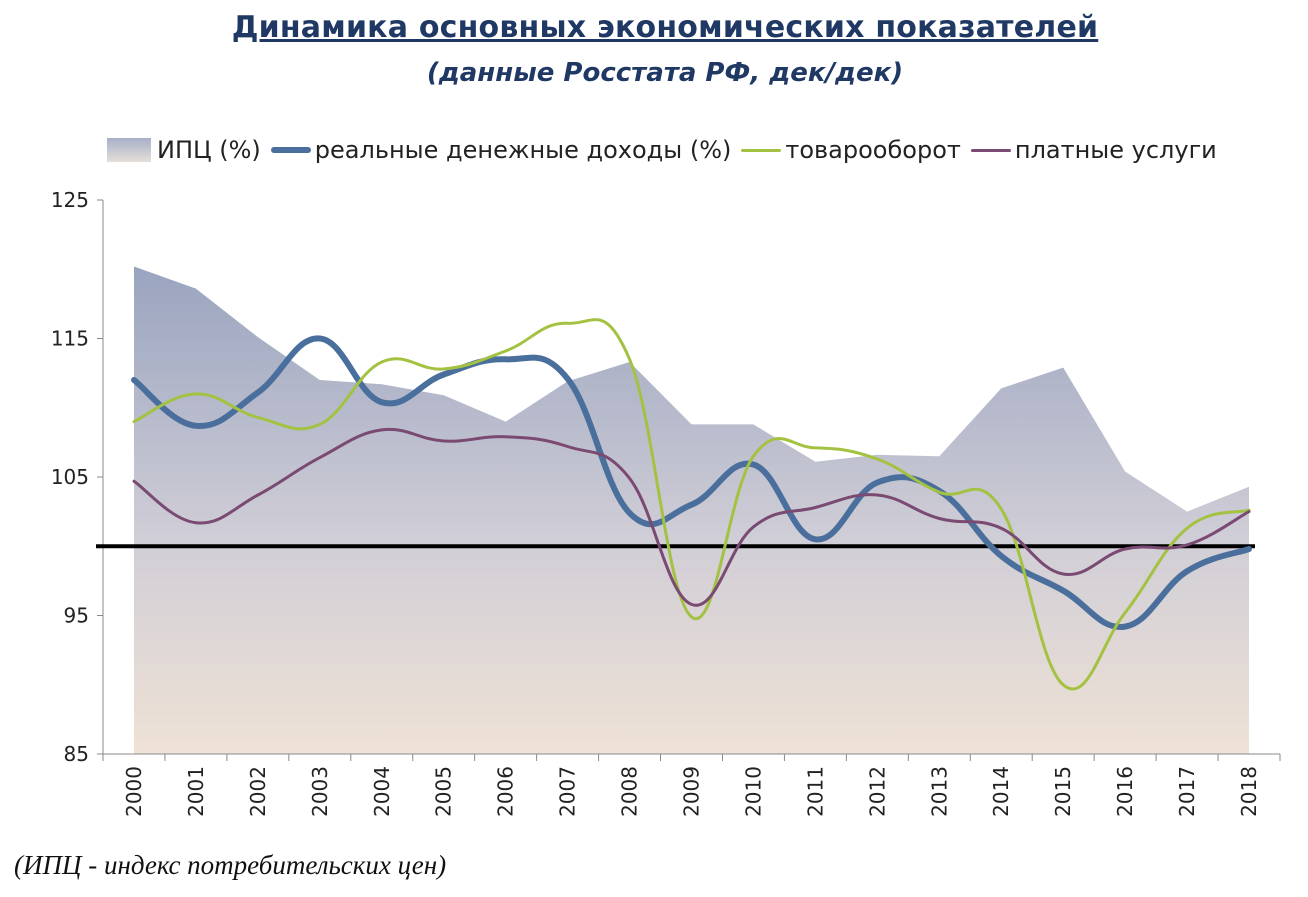 The image size is (1308, 897). What do you see at coordinates (129, 150) in the screenshot?
I see `legend-swatch-cpi` at bounding box center [129, 150].